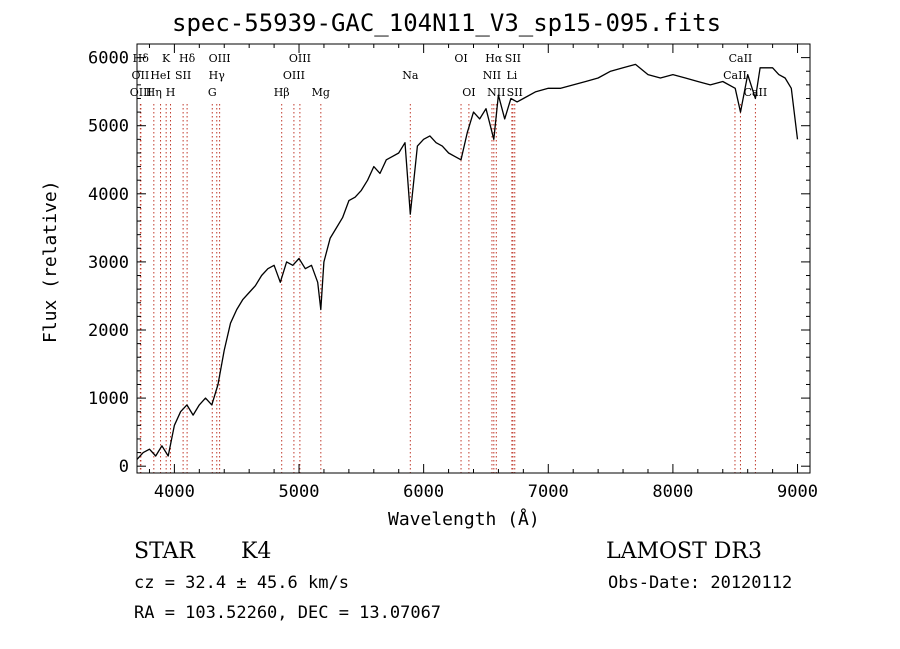 This screenshot has height=649, width=900. Describe the element at coordinates (141, 75) in the screenshot. I see `line-label-1: OII` at that location.